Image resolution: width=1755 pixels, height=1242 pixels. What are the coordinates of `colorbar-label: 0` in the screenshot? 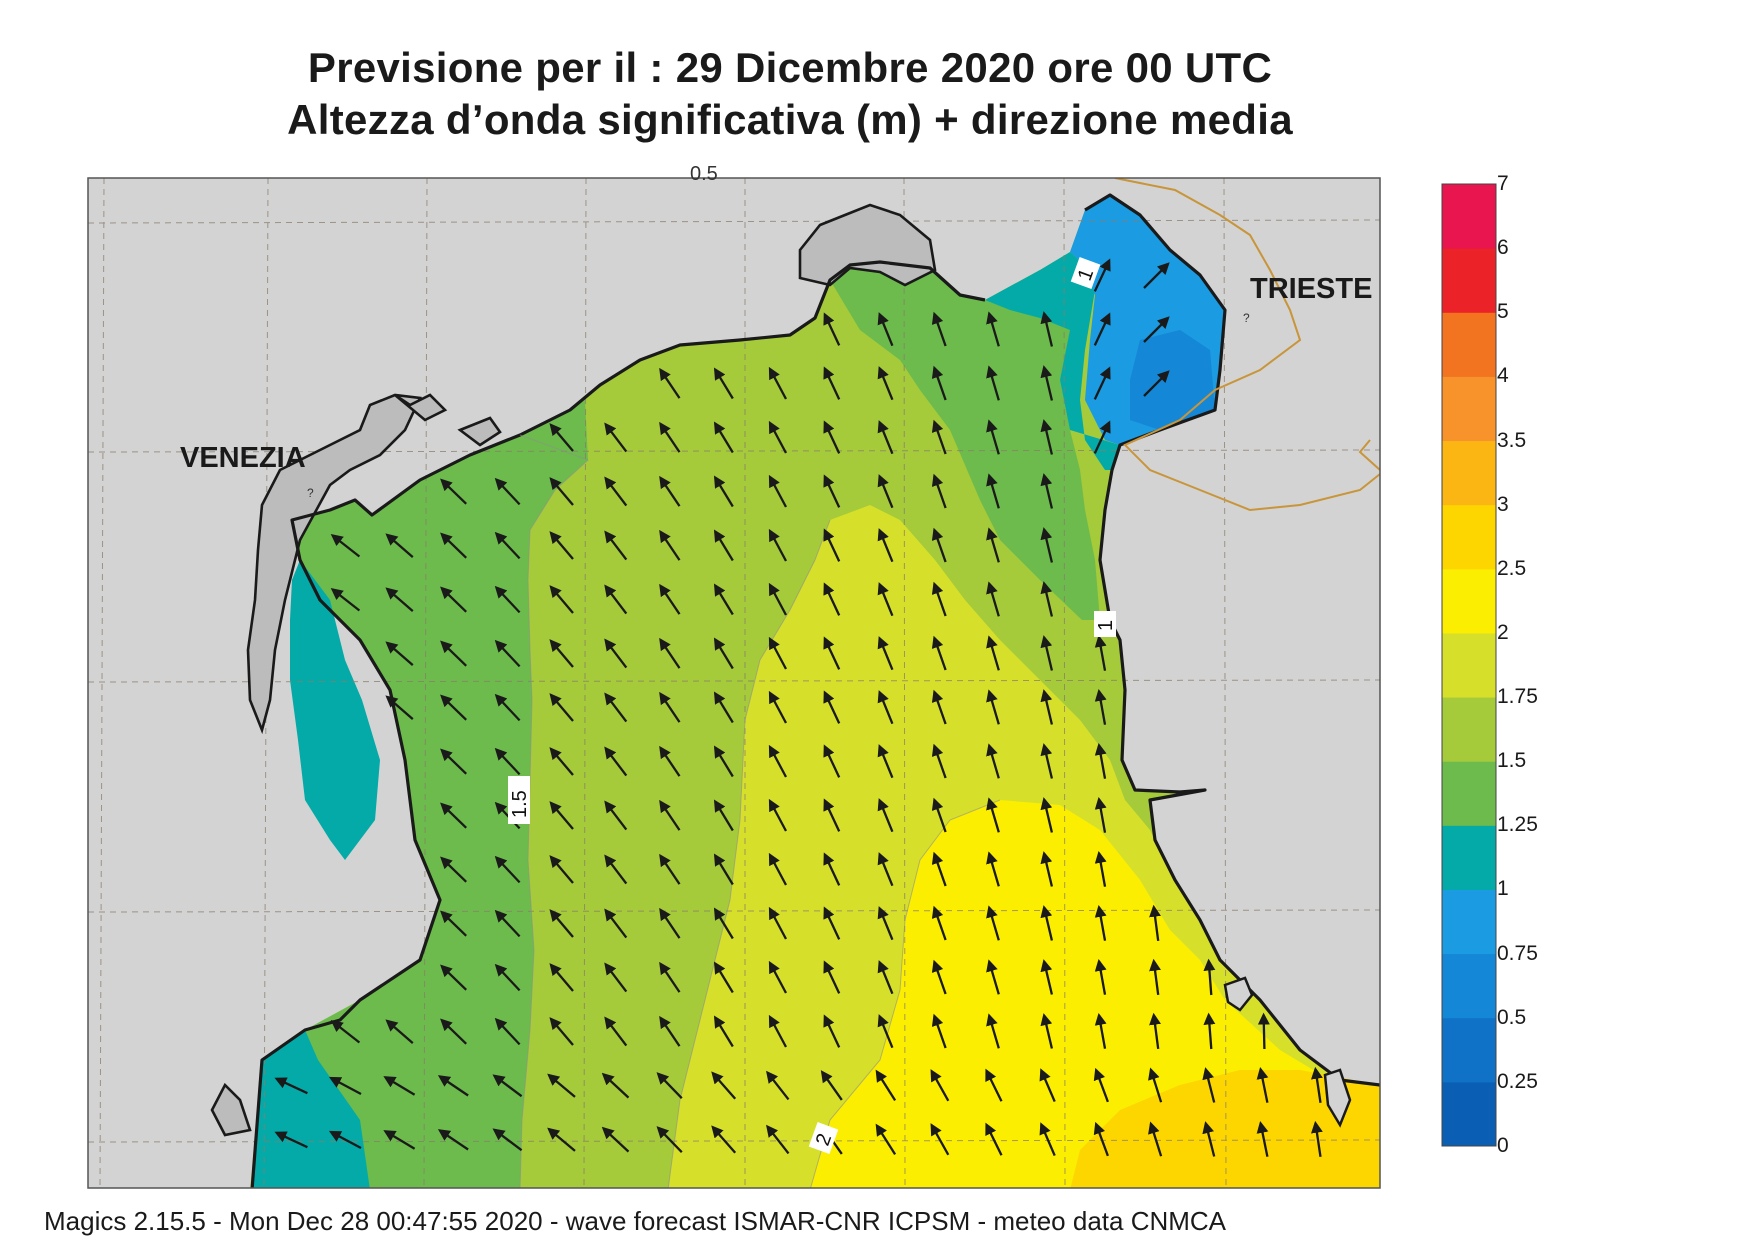 It's located at (1503, 1145).